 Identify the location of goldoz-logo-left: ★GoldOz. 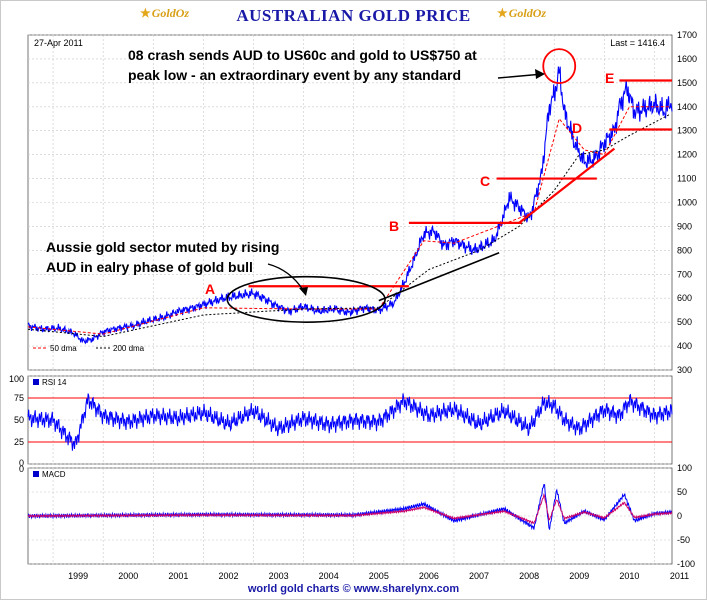
(164, 13).